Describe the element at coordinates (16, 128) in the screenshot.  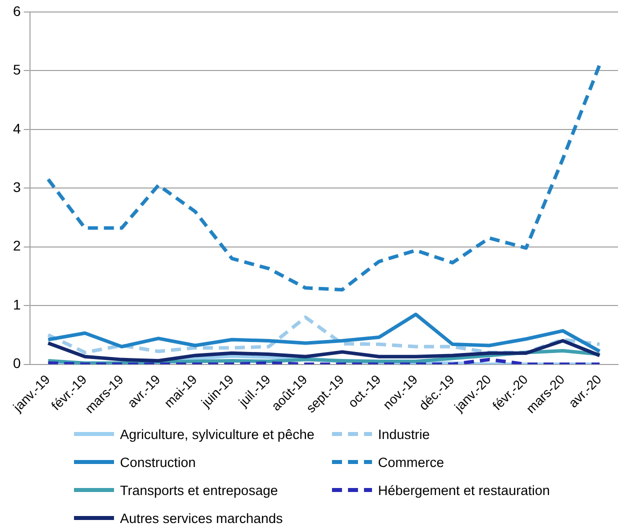
I see `y-tick-label: 4` at that location.